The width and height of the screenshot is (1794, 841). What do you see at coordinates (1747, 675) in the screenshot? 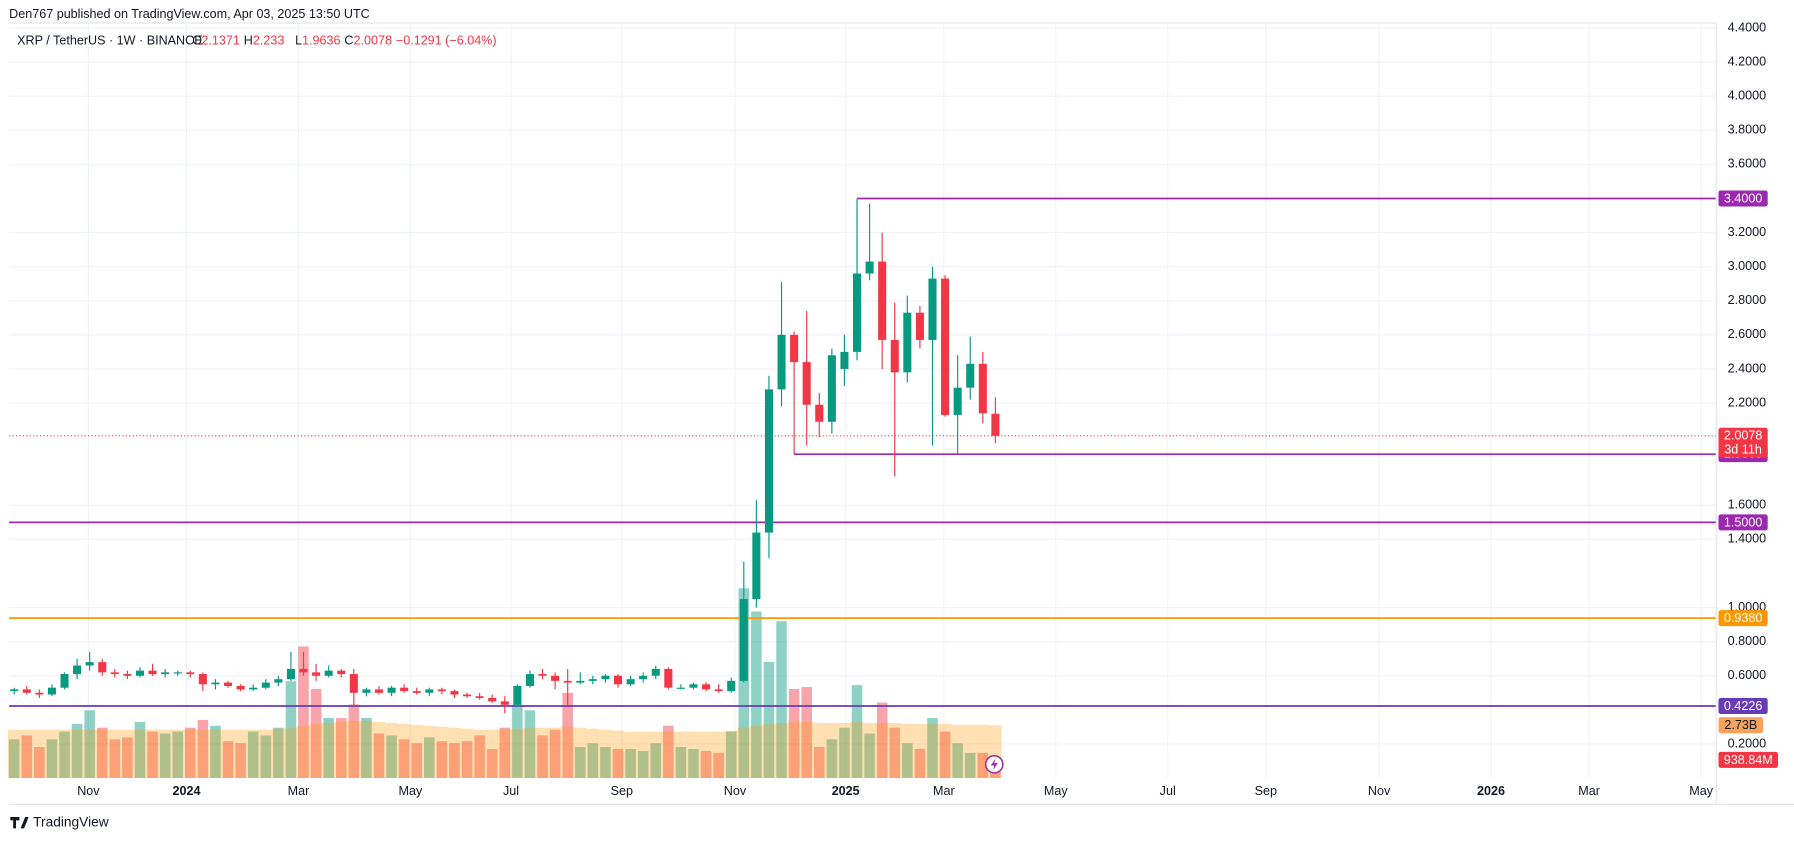
I see `y-tick-label: 0.6000` at bounding box center [1747, 675].